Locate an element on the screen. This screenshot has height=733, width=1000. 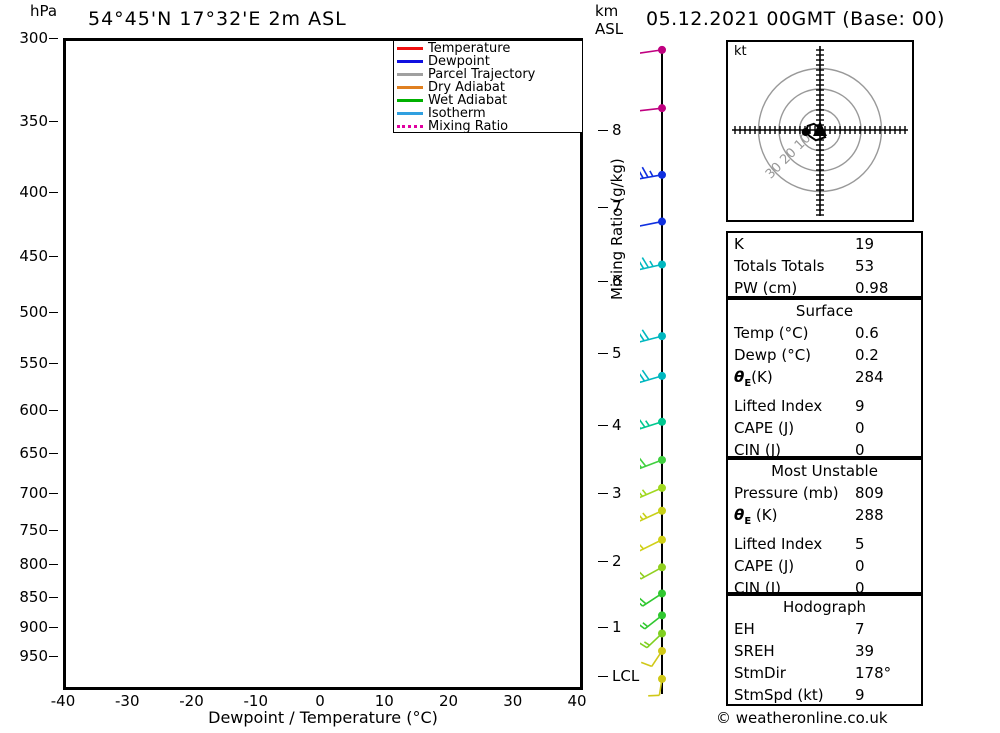
row-key: θE(K) is located at coordinates (753, 378).